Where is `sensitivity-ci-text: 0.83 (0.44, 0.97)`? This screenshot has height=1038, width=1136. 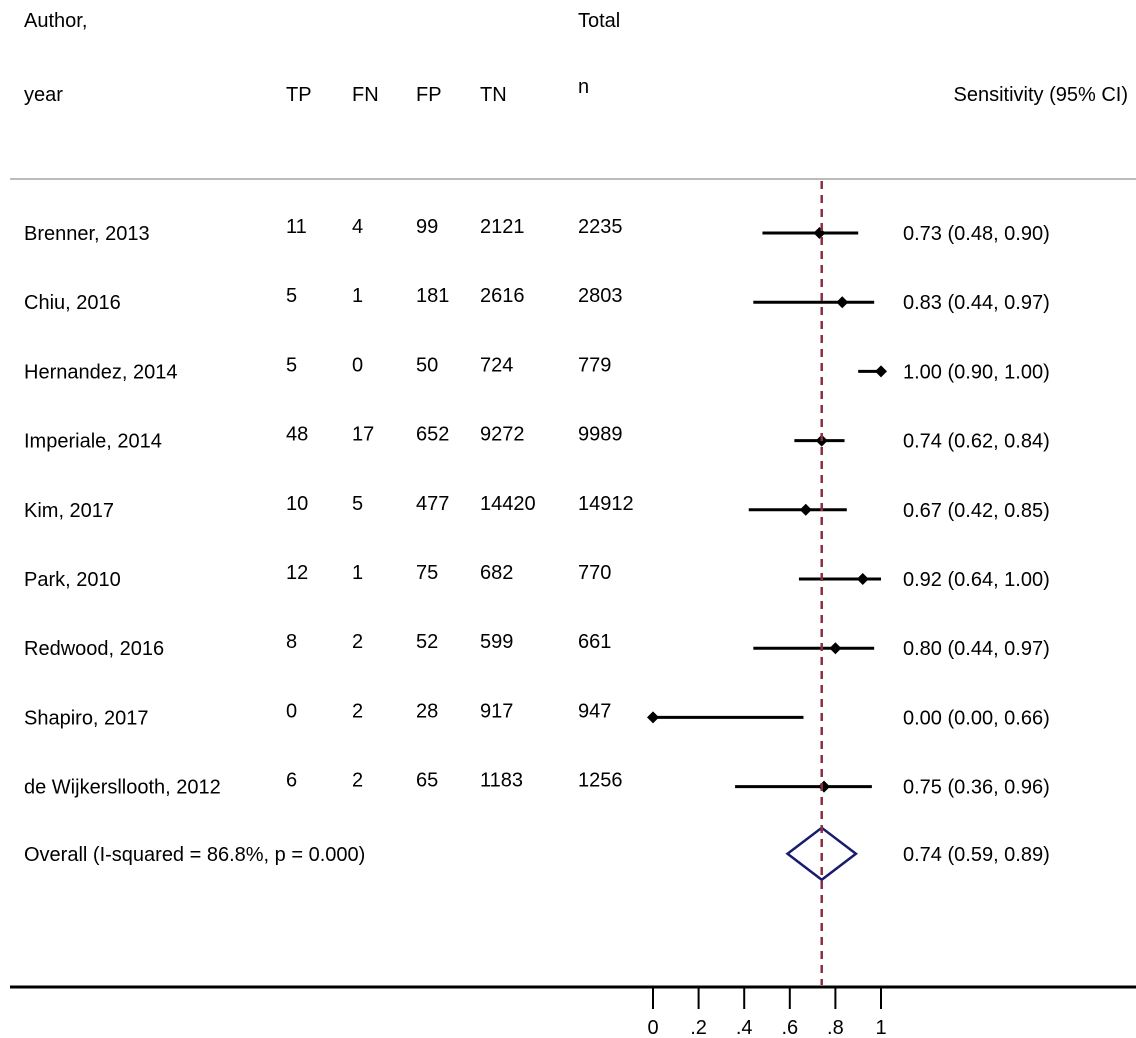 sensitivity-ci-text: 0.83 (0.44, 0.97) is located at coordinates (976, 303).